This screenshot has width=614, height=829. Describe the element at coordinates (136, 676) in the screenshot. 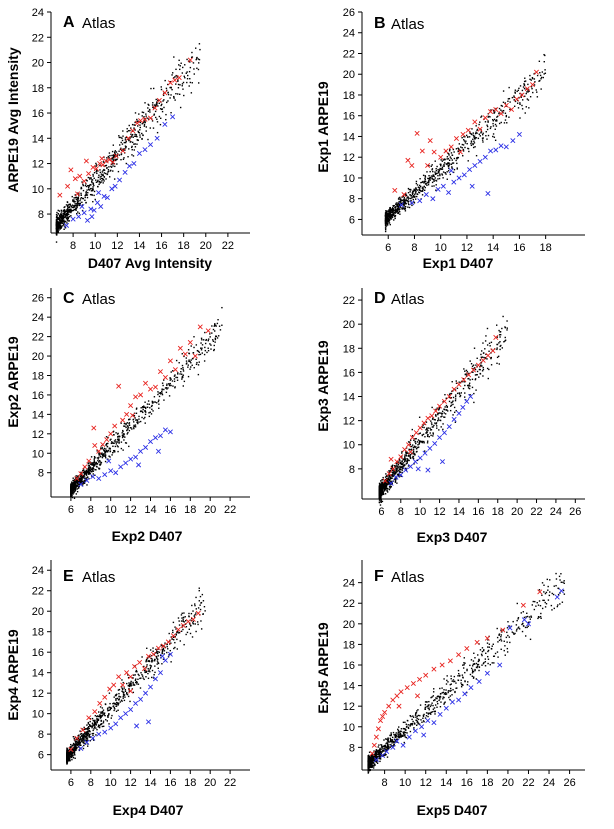

I see `panel-e-points` at that location.